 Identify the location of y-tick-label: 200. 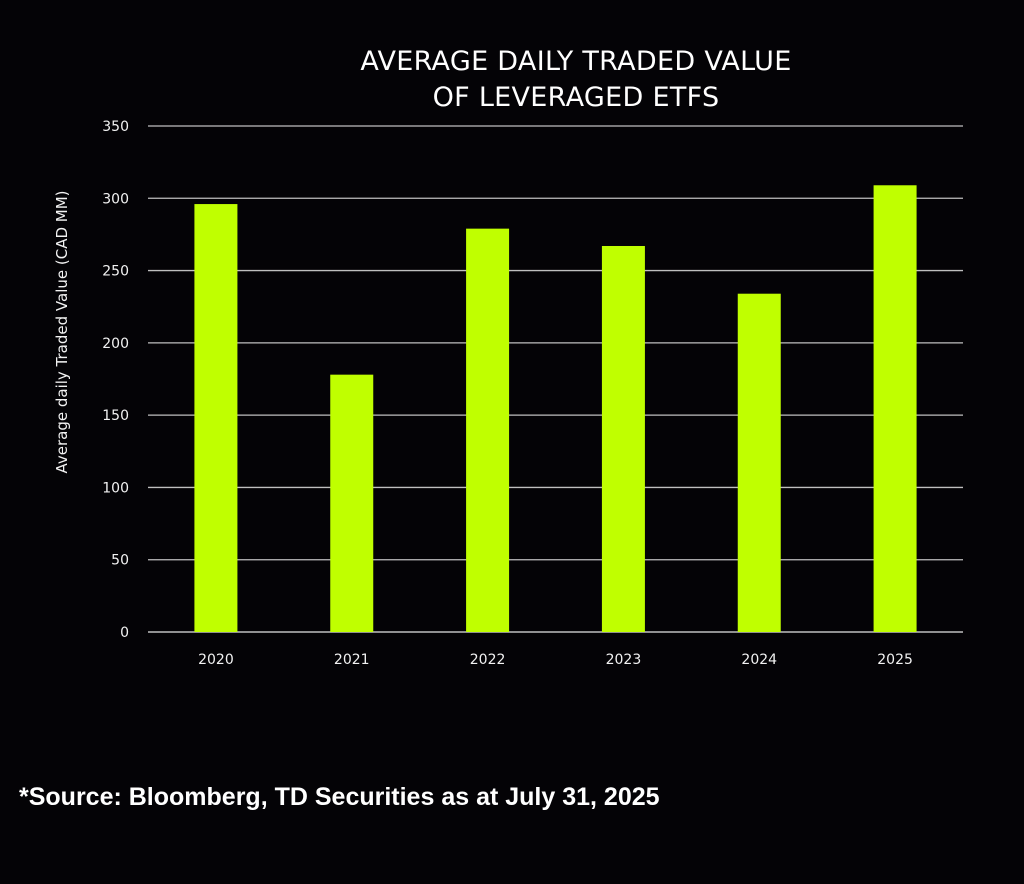
(115, 344).